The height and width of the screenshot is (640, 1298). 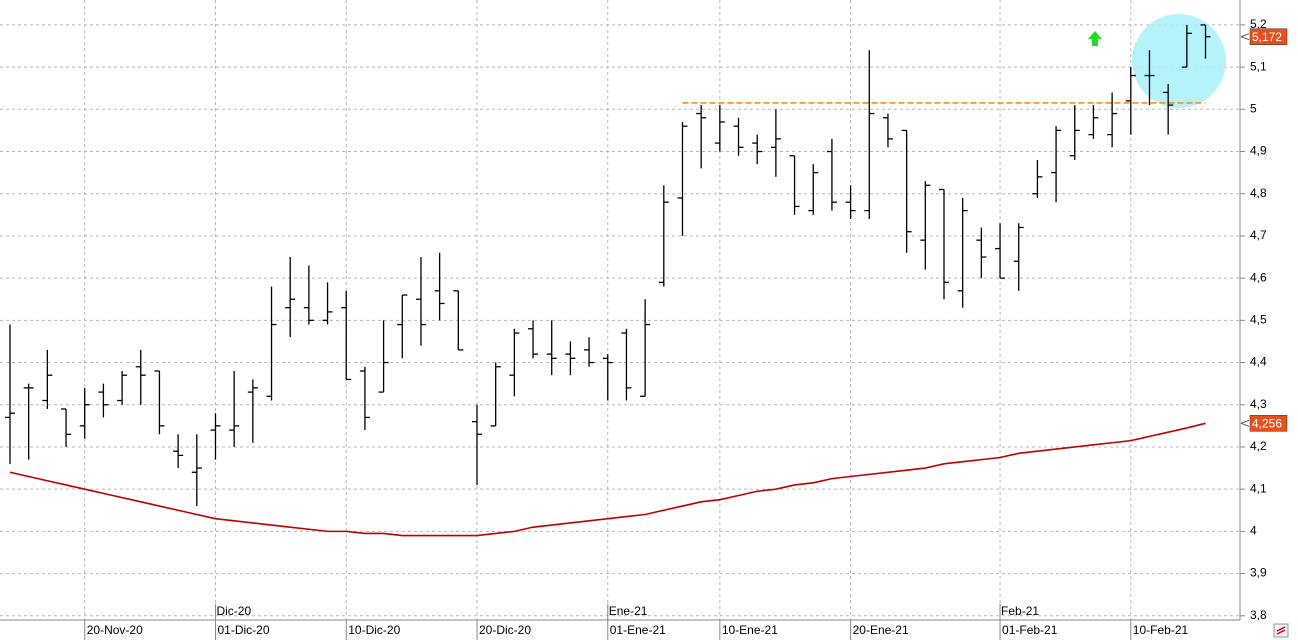 What do you see at coordinates (1258, 66) in the screenshot?
I see `y-tick-label: 5,1` at bounding box center [1258, 66].